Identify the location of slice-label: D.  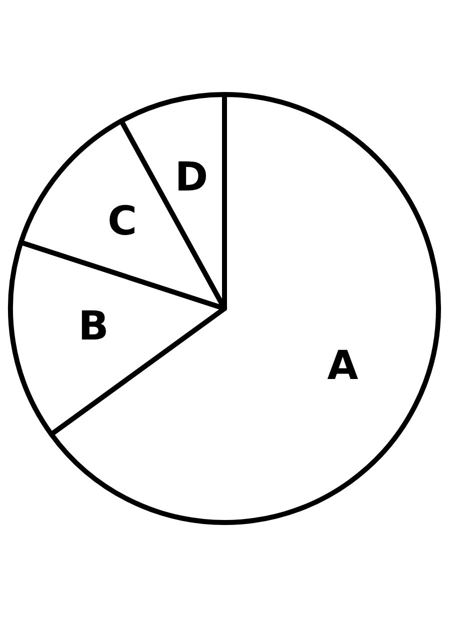
(191, 177).